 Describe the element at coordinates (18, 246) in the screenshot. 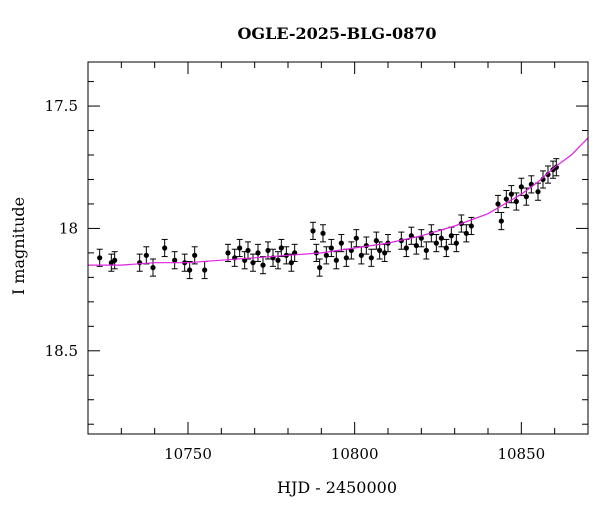

I see `y-axis-label: I magnitude` at that location.